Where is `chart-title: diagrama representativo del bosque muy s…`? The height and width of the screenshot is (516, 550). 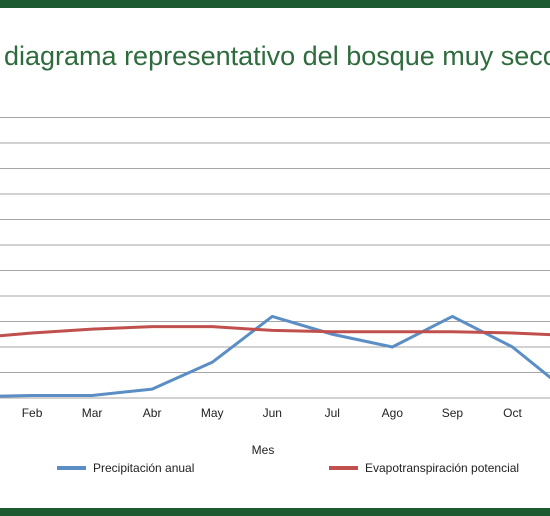 chart-title: diagrama representativo del bosque muy s… is located at coordinates (277, 56).